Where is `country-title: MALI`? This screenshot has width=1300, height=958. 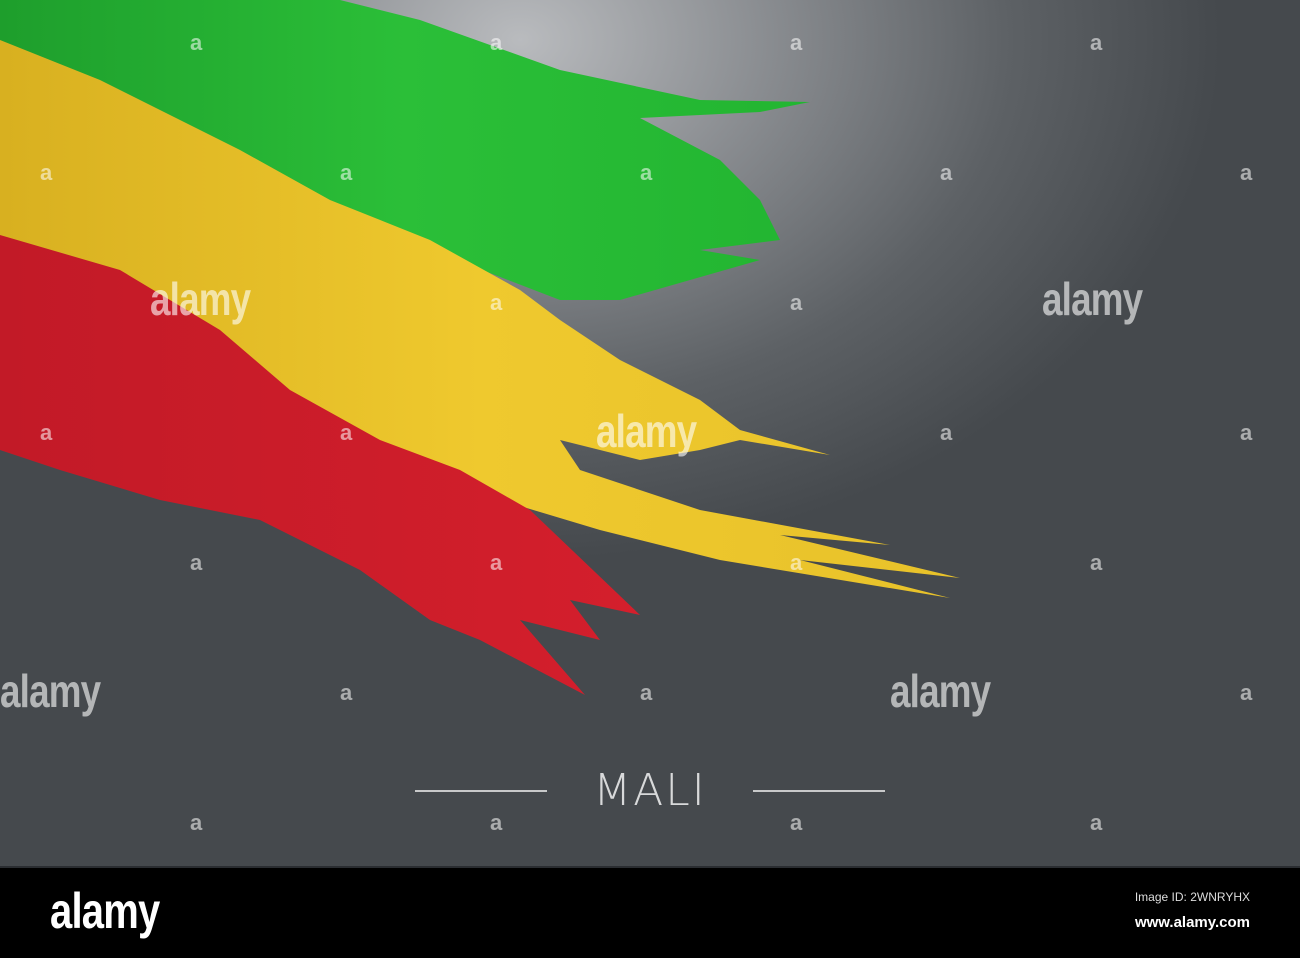 country-title: MALI is located at coordinates (650, 790).